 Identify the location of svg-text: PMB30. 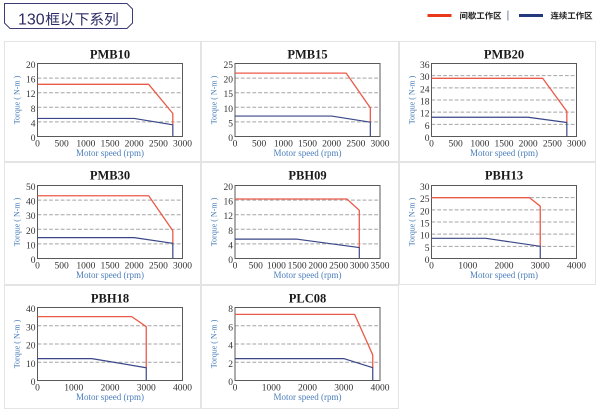
(110, 176).